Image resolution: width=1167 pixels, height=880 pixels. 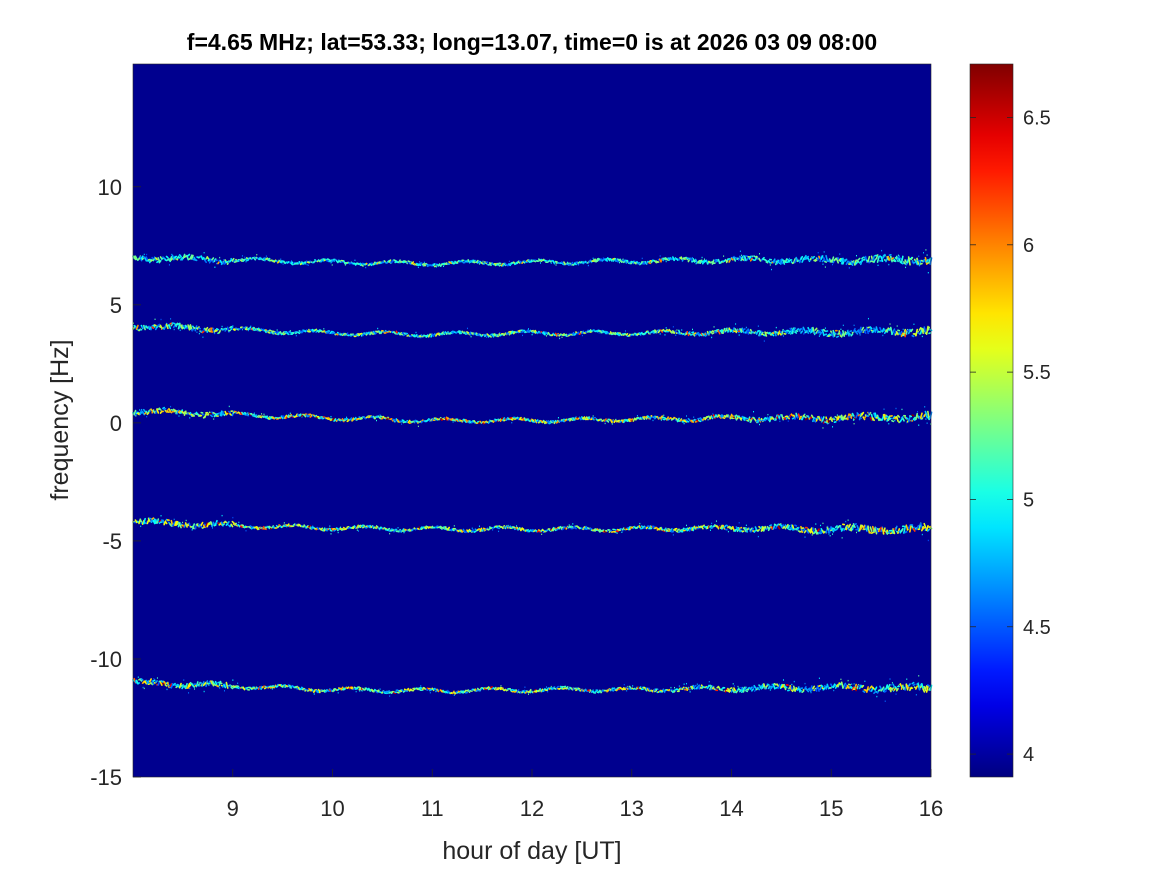 What do you see at coordinates (1037, 118) in the screenshot?
I see `colorbar-tick-label: 6.5` at bounding box center [1037, 118].